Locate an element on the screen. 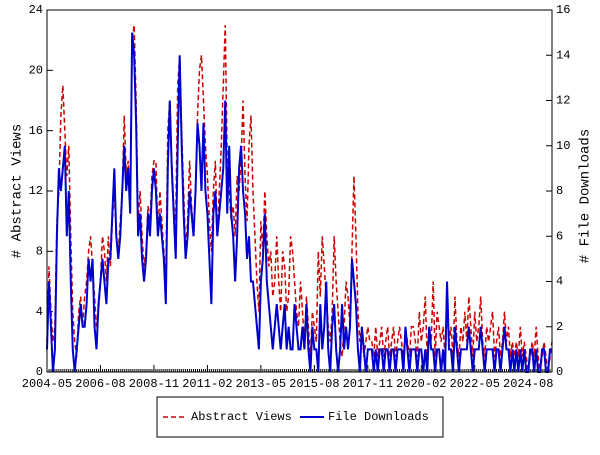  y-tick-label: 8 is located at coordinates (39, 252).